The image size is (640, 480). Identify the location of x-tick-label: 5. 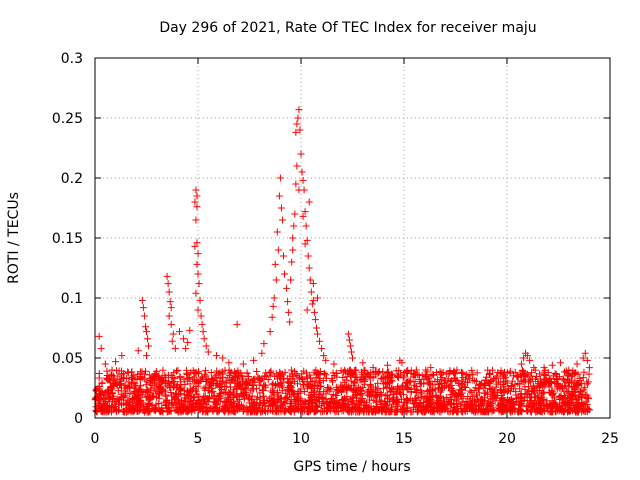
(198, 439).